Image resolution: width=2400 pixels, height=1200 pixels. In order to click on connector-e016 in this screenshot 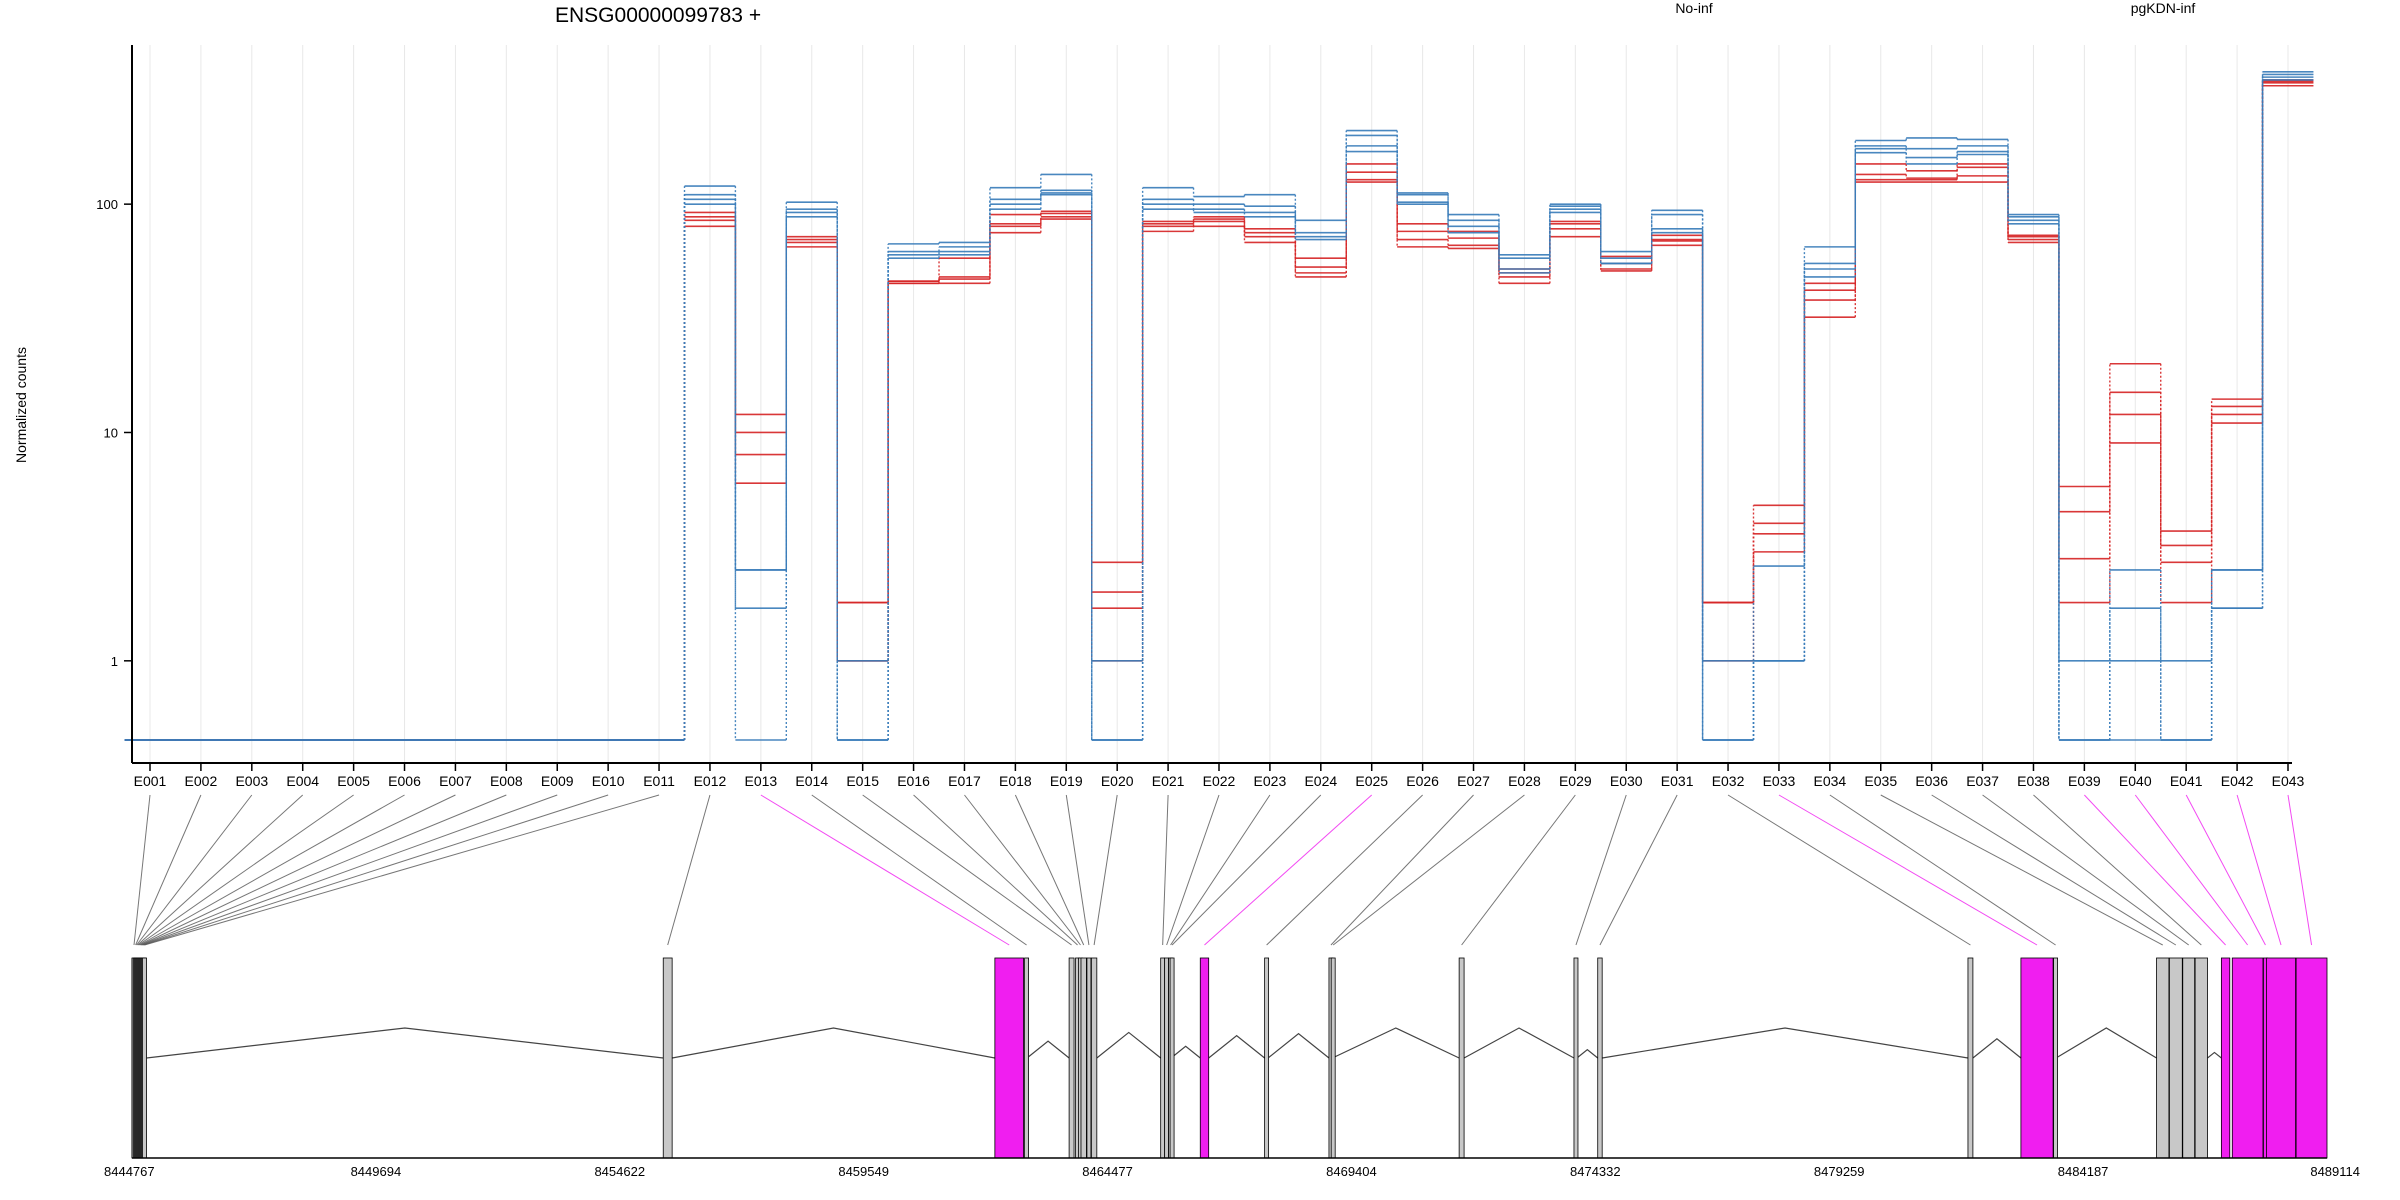, I will do `click(995, 870)`.